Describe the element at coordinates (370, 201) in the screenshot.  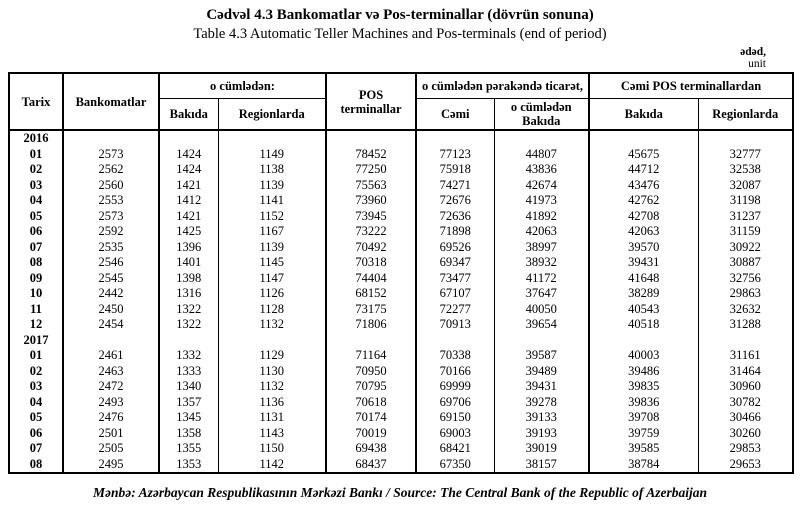
I see `value-cell: 73960` at that location.